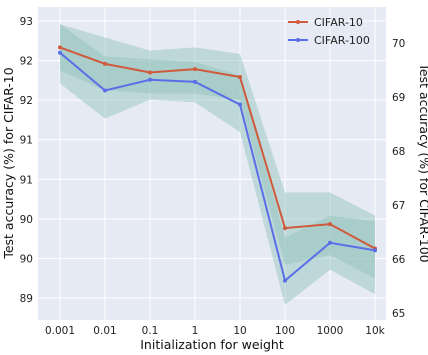 This screenshot has height=355, width=428. I want to click on legend-label-cifar100: CIFAR-100, so click(342, 40).